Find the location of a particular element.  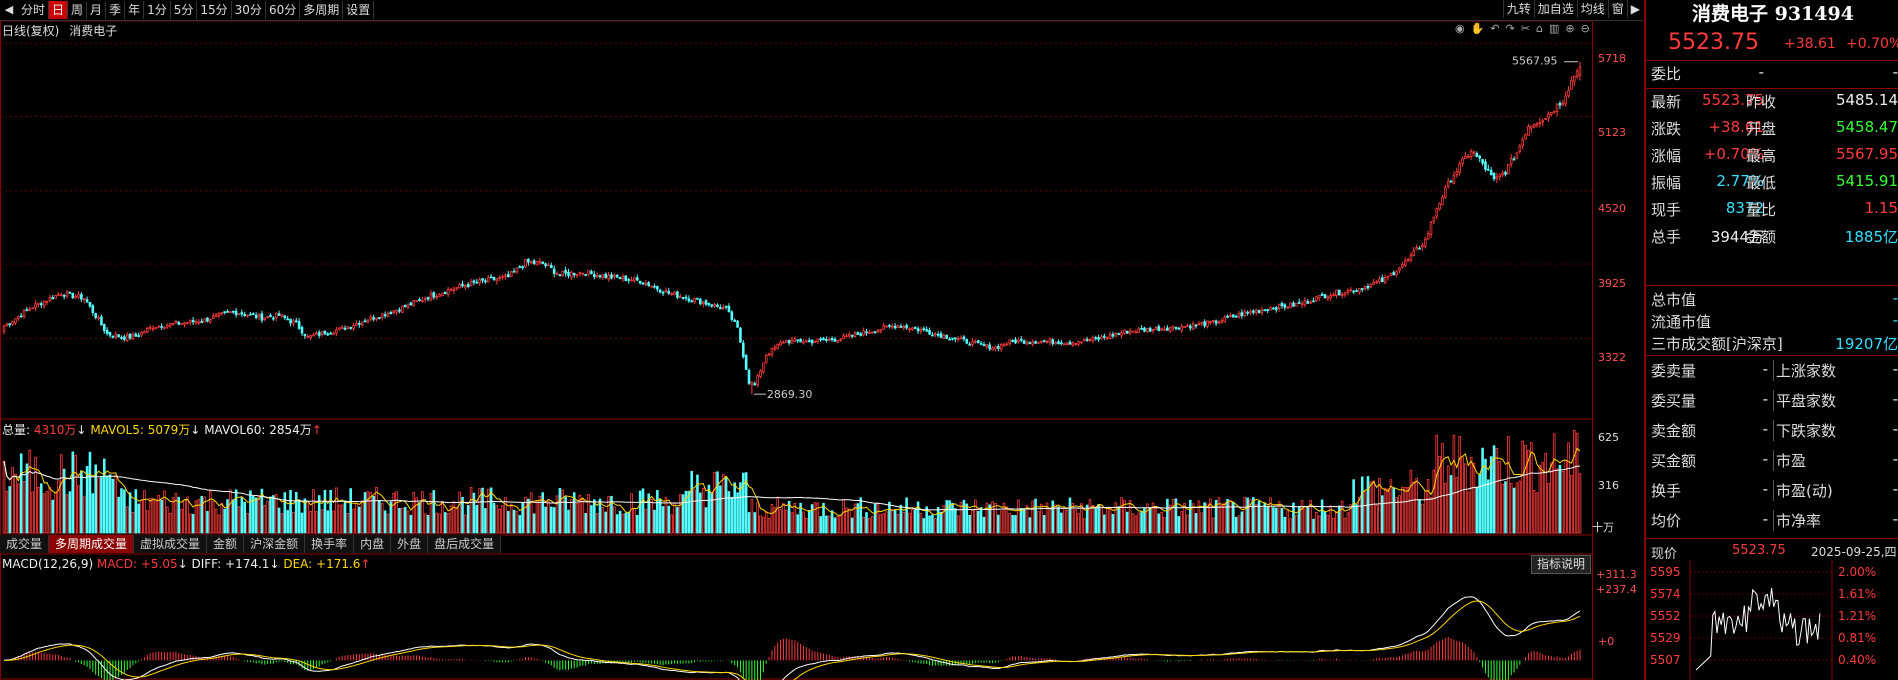

period-button-4: 季 is located at coordinates (116, 10).